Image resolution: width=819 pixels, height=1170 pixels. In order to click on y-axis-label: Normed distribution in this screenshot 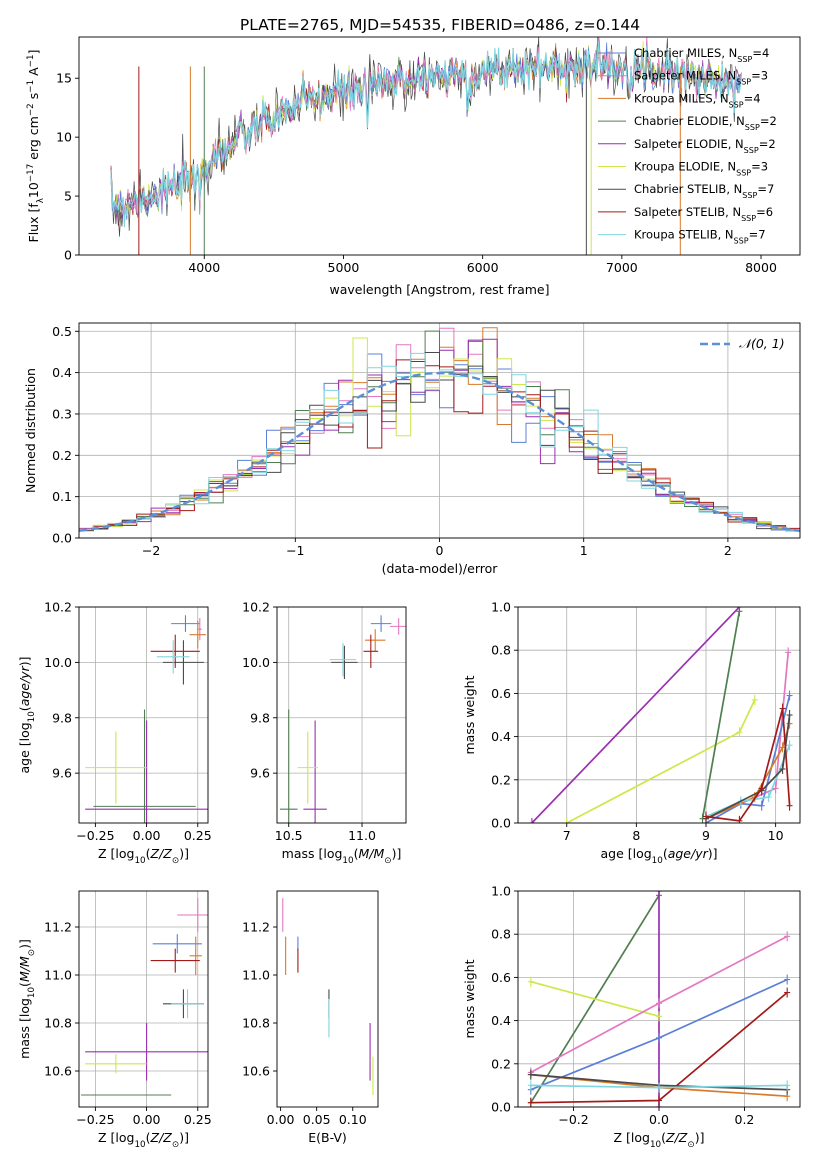, I will do `click(30, 430)`.